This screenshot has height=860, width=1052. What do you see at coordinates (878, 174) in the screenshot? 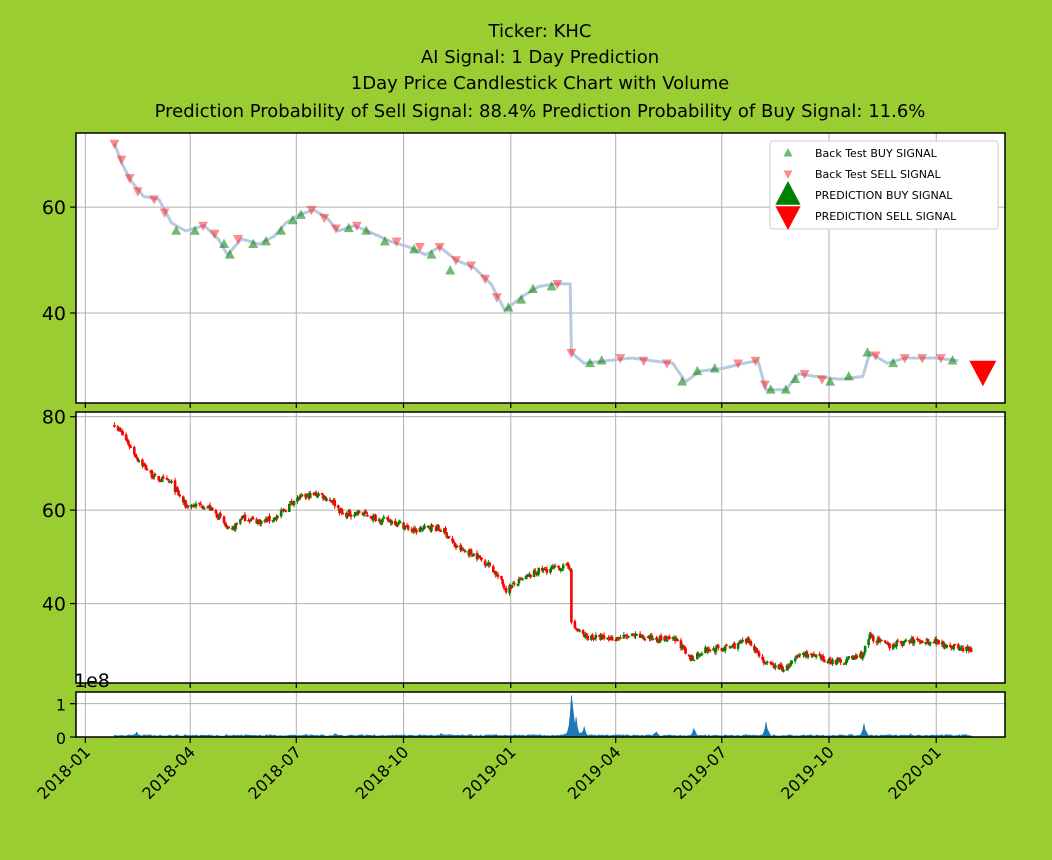
I see `legend-label-1: Back Test SELL SIGNAL` at bounding box center [878, 174].